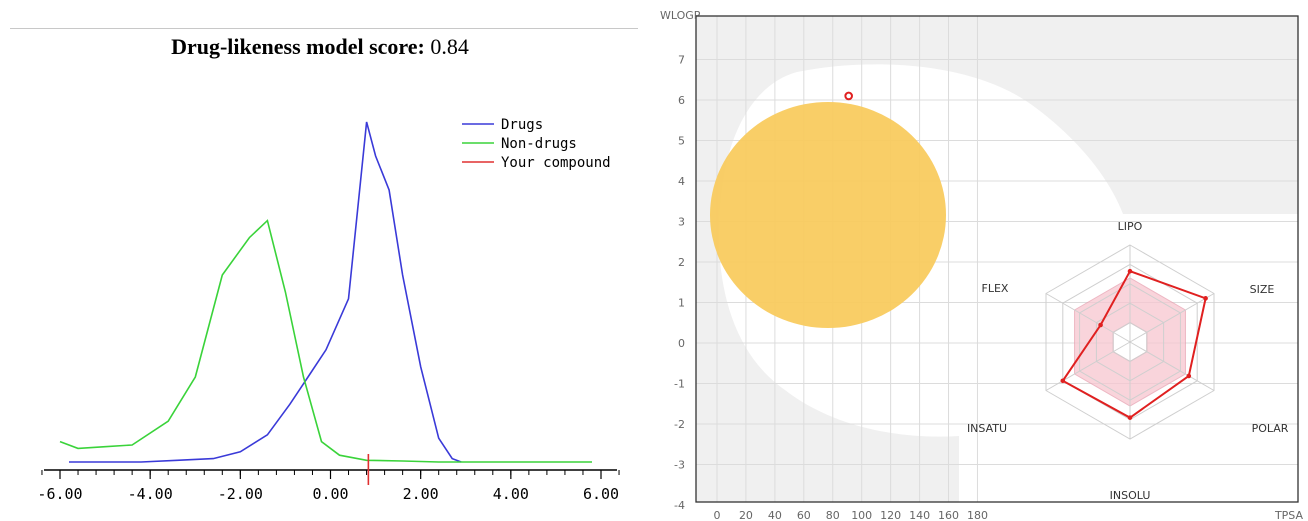 This screenshot has height=521, width=1308. I want to click on y-tick-label: -1, so click(679, 384).